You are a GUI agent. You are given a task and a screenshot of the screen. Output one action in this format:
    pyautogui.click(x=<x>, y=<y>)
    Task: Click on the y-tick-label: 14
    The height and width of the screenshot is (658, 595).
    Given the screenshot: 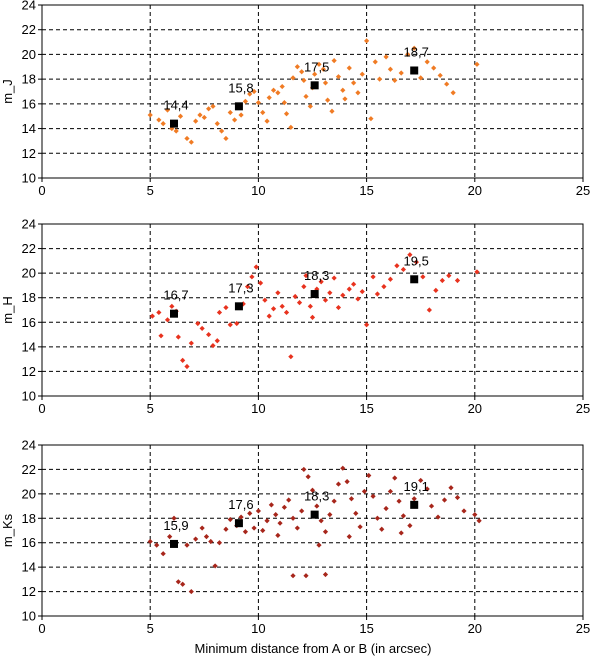 What is the action you would take?
    pyautogui.click(x=29, y=346)
    